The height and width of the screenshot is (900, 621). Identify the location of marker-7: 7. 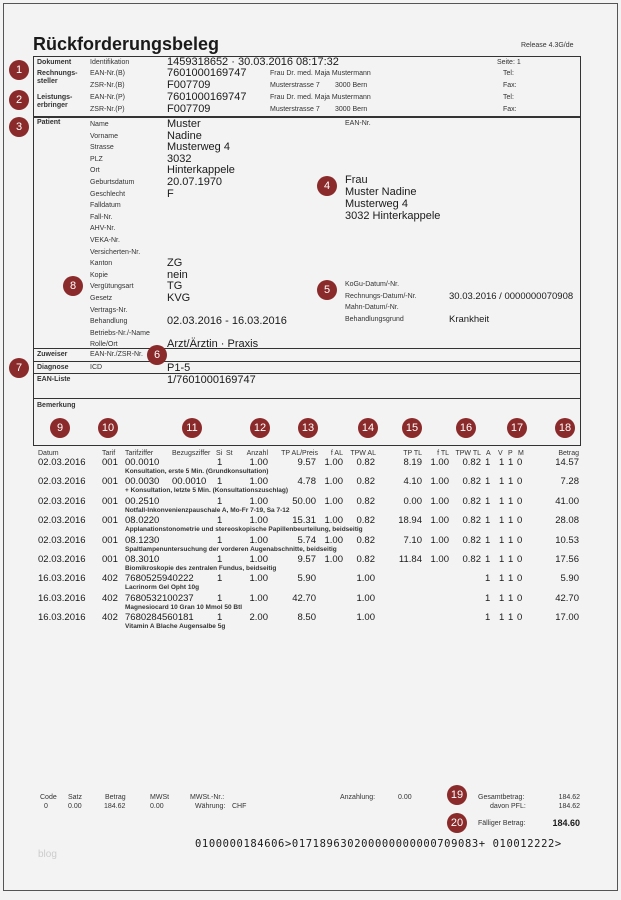
(19, 368).